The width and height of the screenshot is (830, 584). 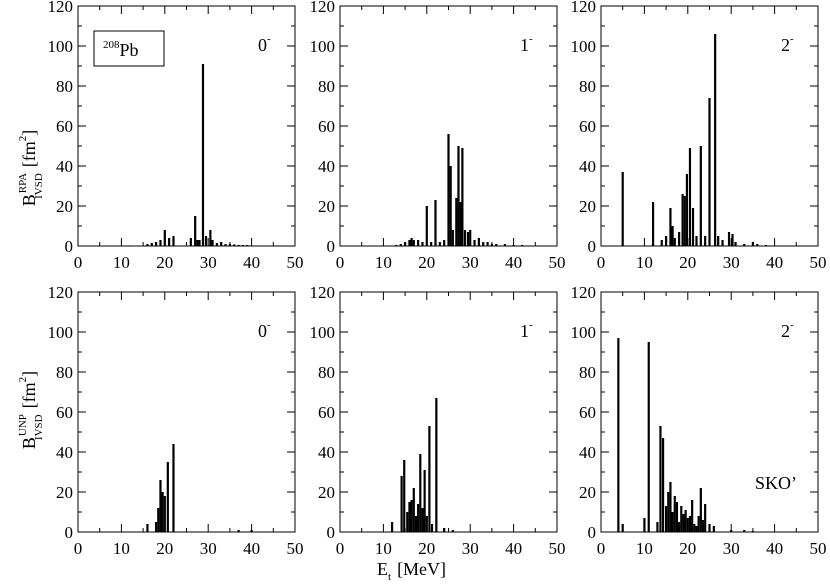 I want to click on panel-unp-1: 0 10 20 30 40 50 0 20 40 60 80 100 120 1-, so click(x=438, y=420).